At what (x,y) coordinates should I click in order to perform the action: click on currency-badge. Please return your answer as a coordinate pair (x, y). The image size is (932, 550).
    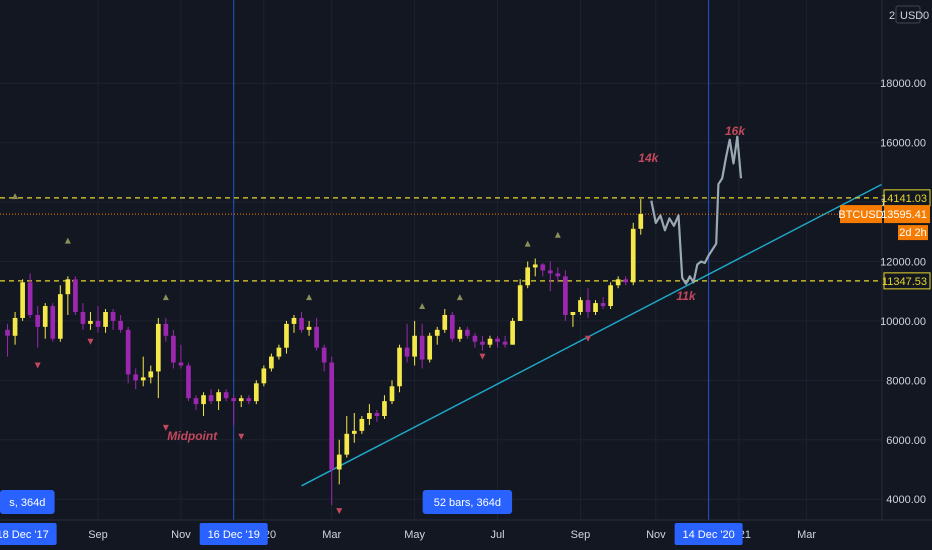
    Looking at the image, I should click on (908, 14).